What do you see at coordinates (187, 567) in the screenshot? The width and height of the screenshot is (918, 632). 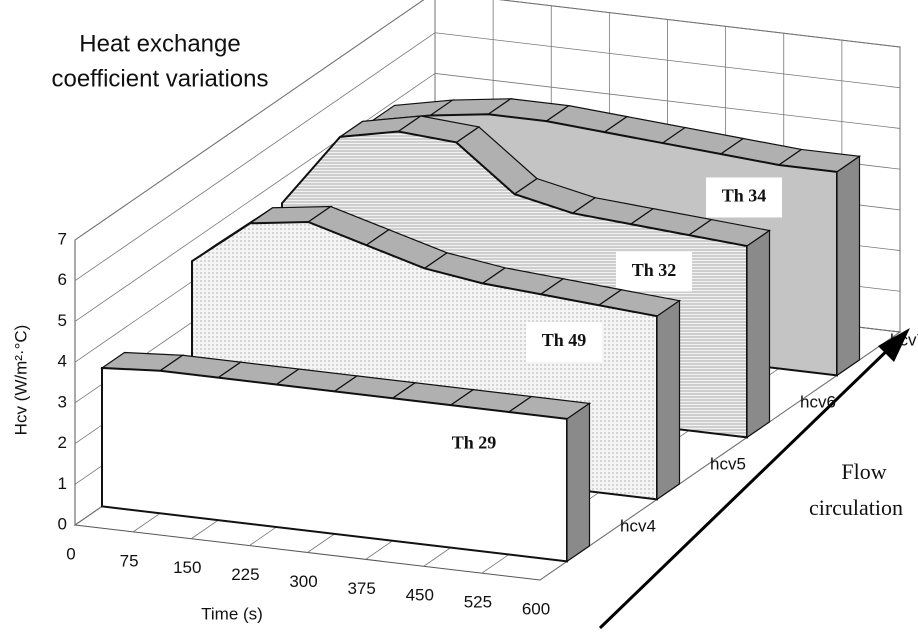 I see `x-tick-label: 150` at bounding box center [187, 567].